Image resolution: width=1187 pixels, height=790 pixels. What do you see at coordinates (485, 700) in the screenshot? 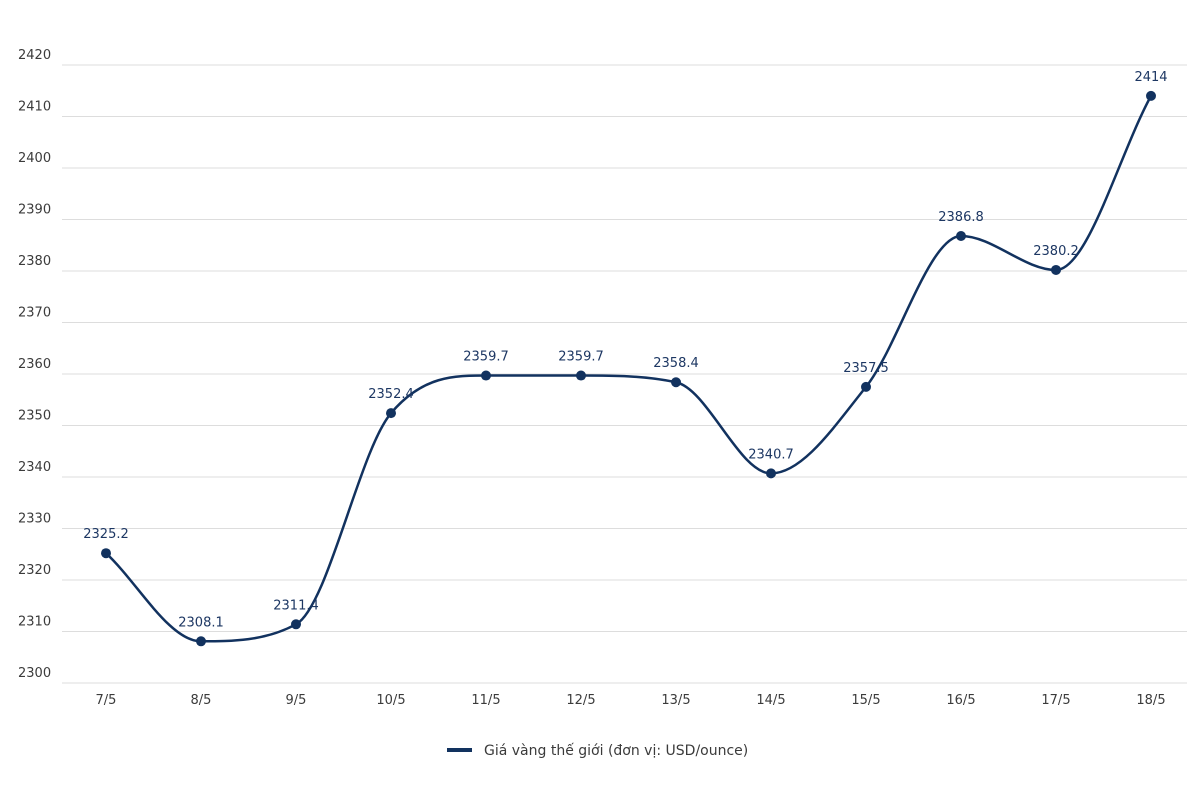
I see `x-tick-label: 11/5` at bounding box center [485, 700].